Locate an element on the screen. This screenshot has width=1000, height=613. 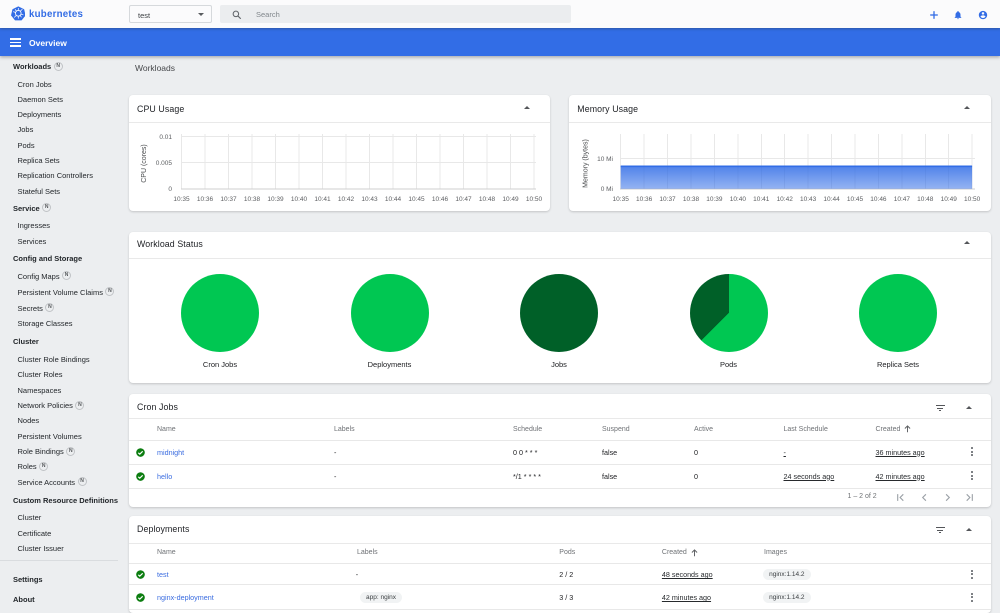
svg-text: CPU (cores) is located at coordinates (144, 163).